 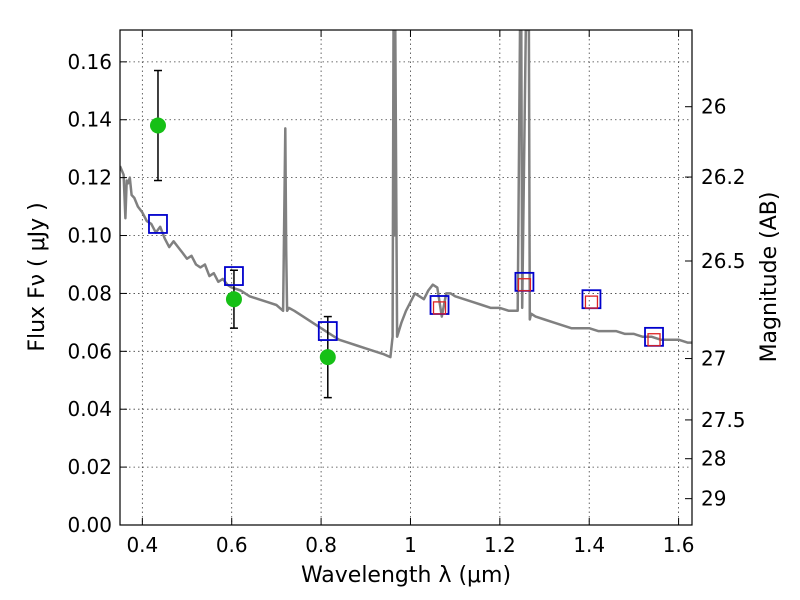 I want to click on y-tick-label: 0.06, so click(x=89, y=351).